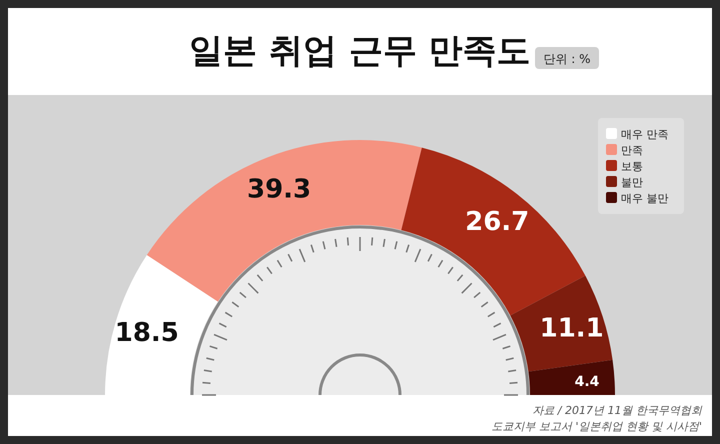 The height and width of the screenshot is (444, 720). I want to click on legend-label: 보통, so click(632, 166).